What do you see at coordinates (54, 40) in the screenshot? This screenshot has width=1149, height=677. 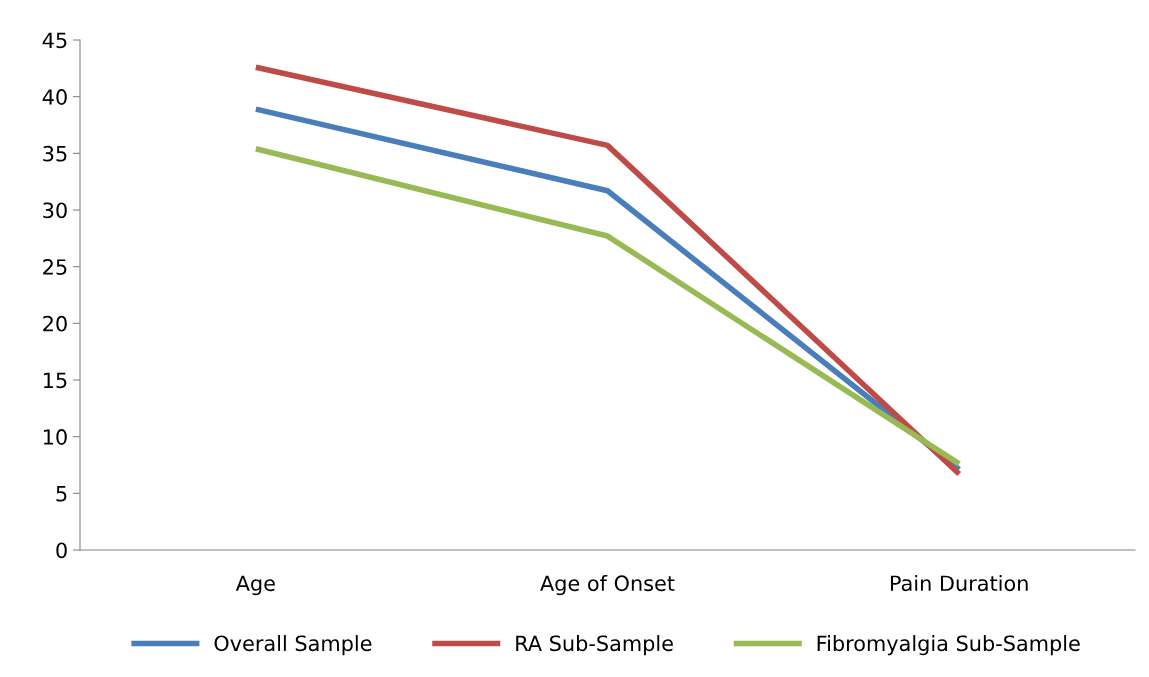 I see `y-tick-label: 45` at bounding box center [54, 40].